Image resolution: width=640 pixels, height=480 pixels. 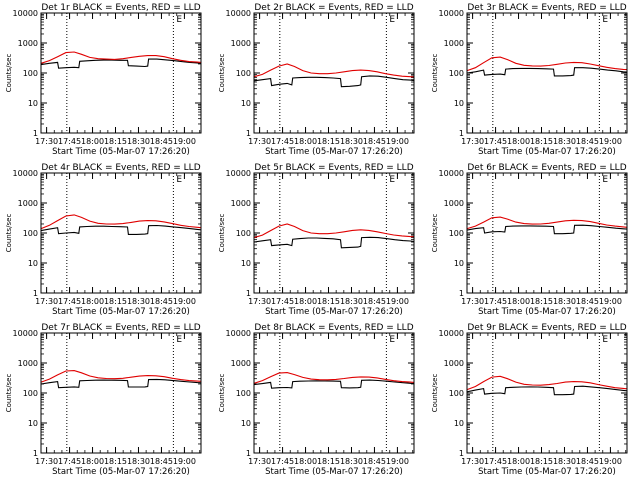 What do you see at coordinates (333, 8) in the screenshot?
I see `panel-title: Det 2r BLACK = Events, RED = LLD` at bounding box center [333, 8].